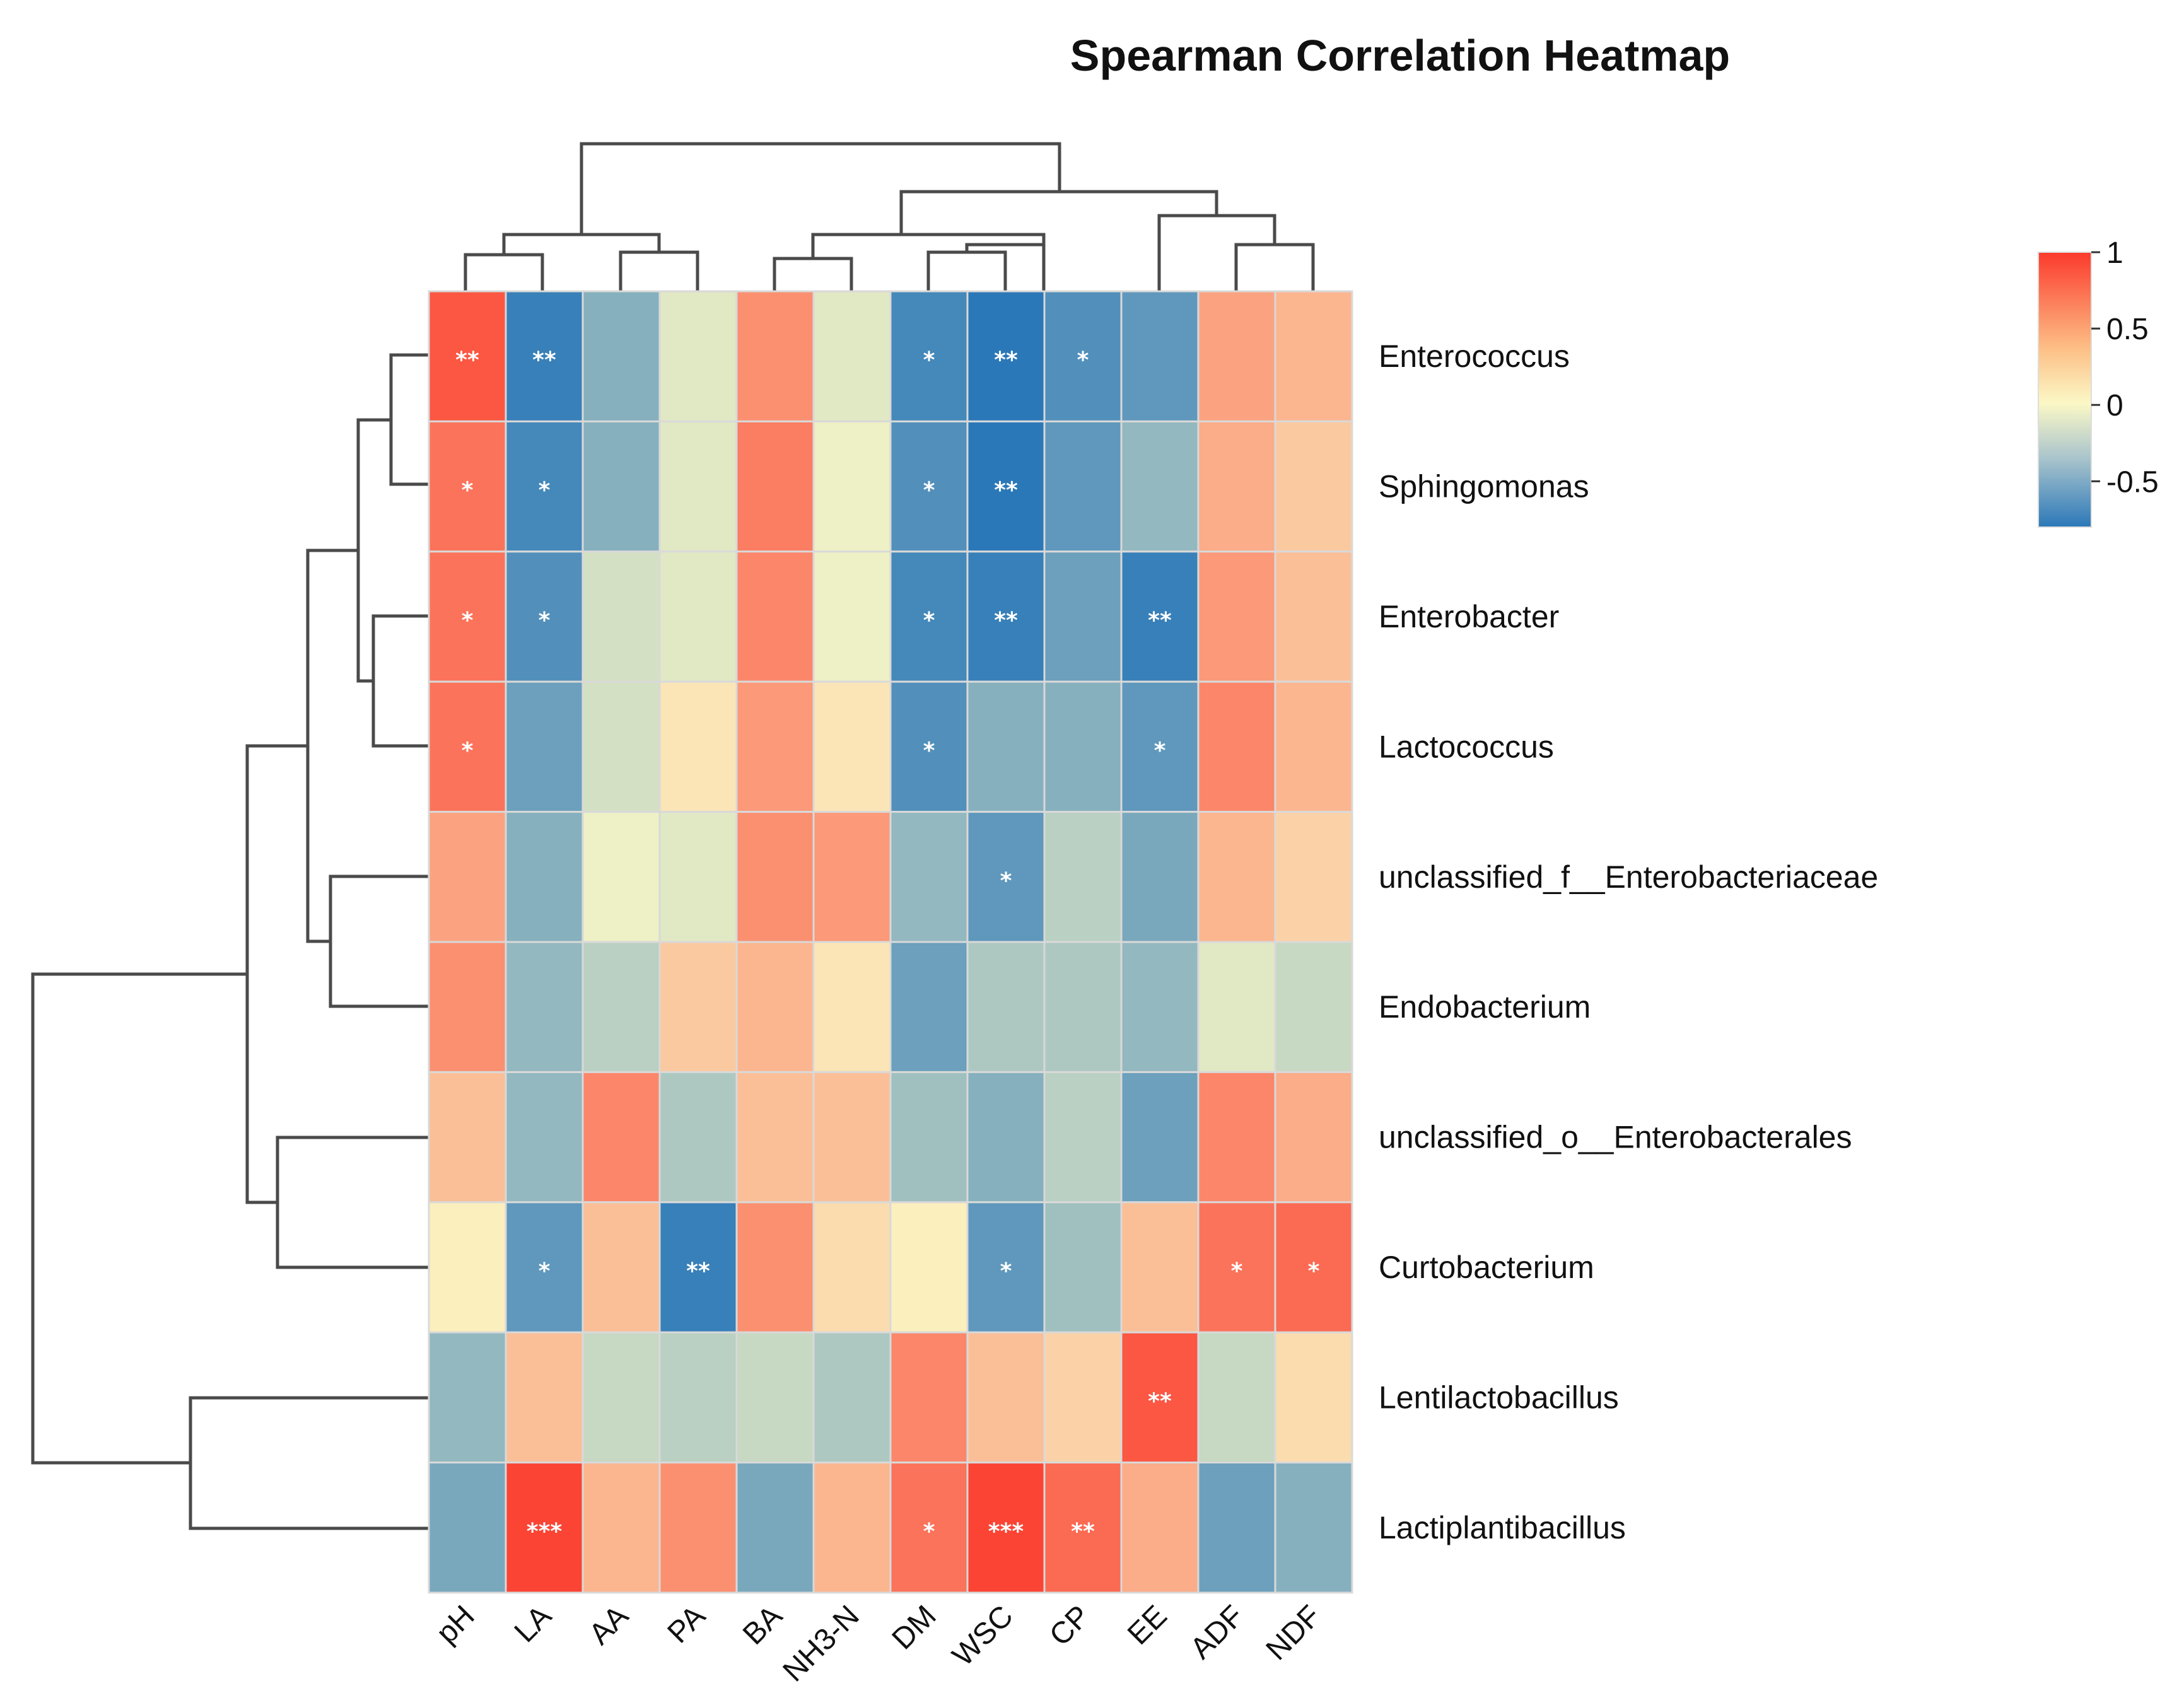  I want to click on column-dendrogram, so click(889, 217).